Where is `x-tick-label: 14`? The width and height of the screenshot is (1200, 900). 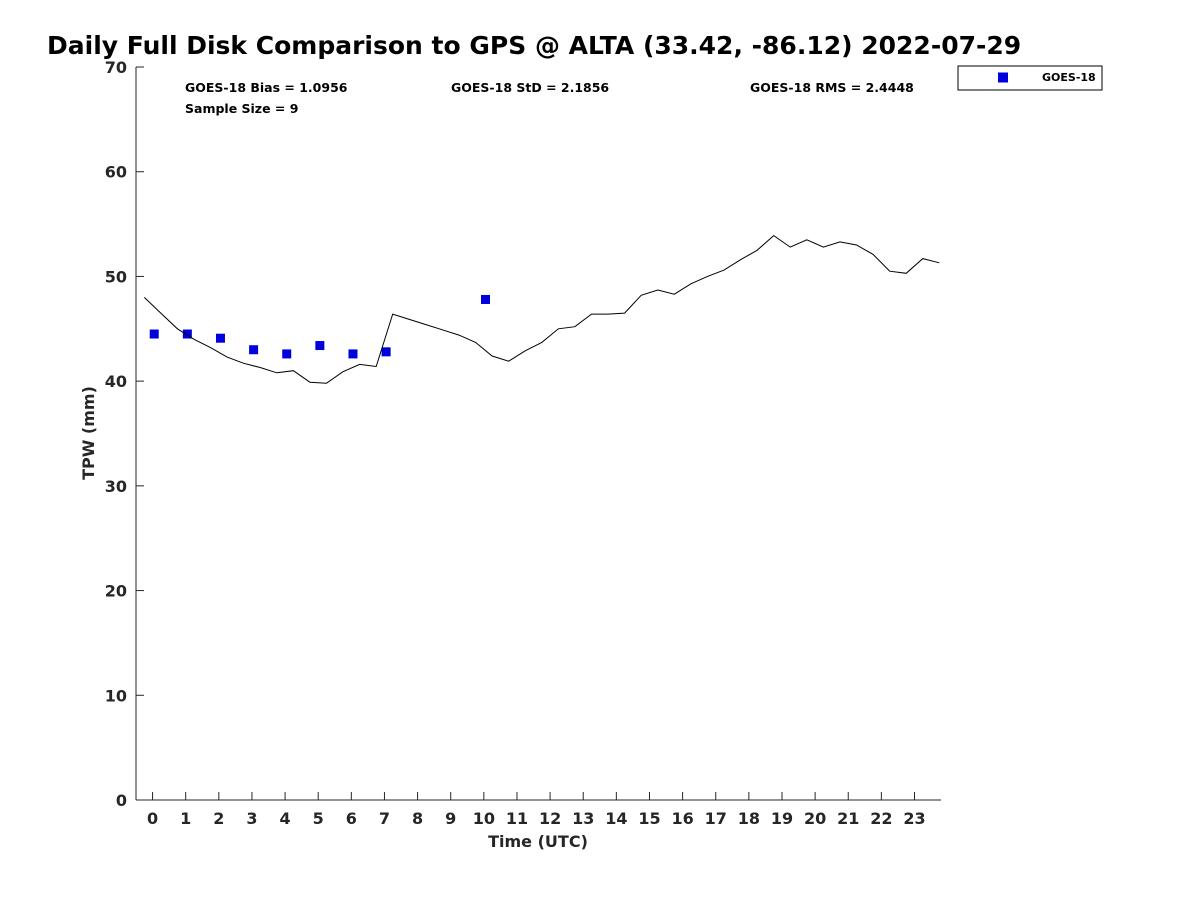 x-tick-label: 14 is located at coordinates (616, 818).